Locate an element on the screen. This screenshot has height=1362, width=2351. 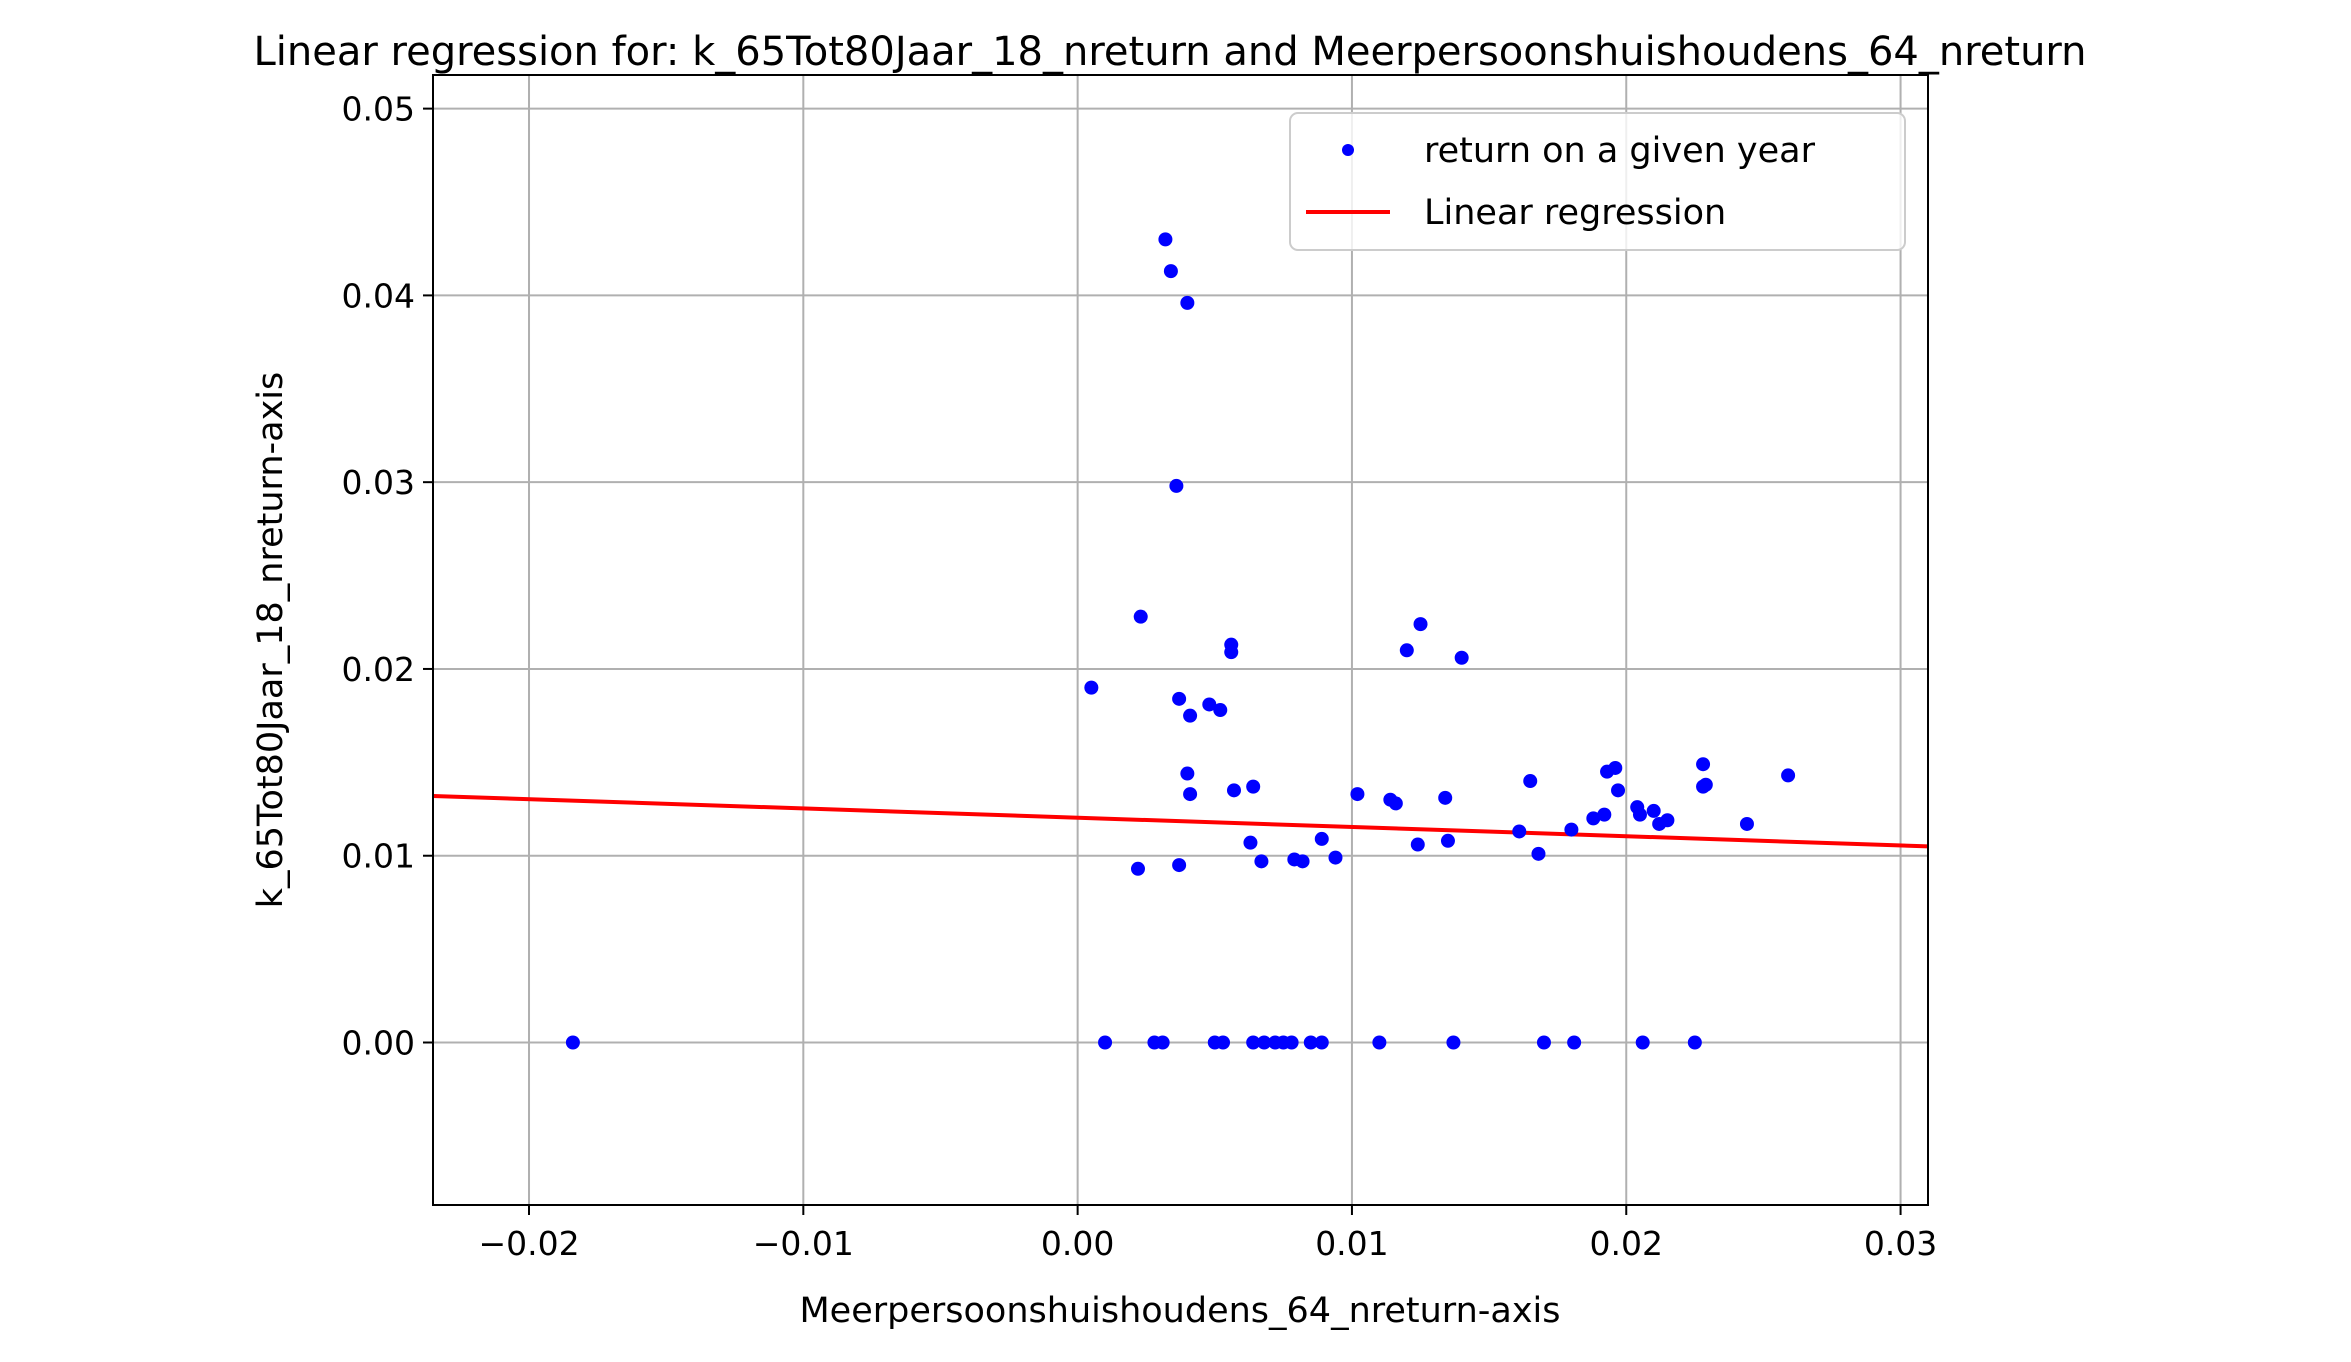
y-tick-label: 0.02 is located at coordinates (378, 669).